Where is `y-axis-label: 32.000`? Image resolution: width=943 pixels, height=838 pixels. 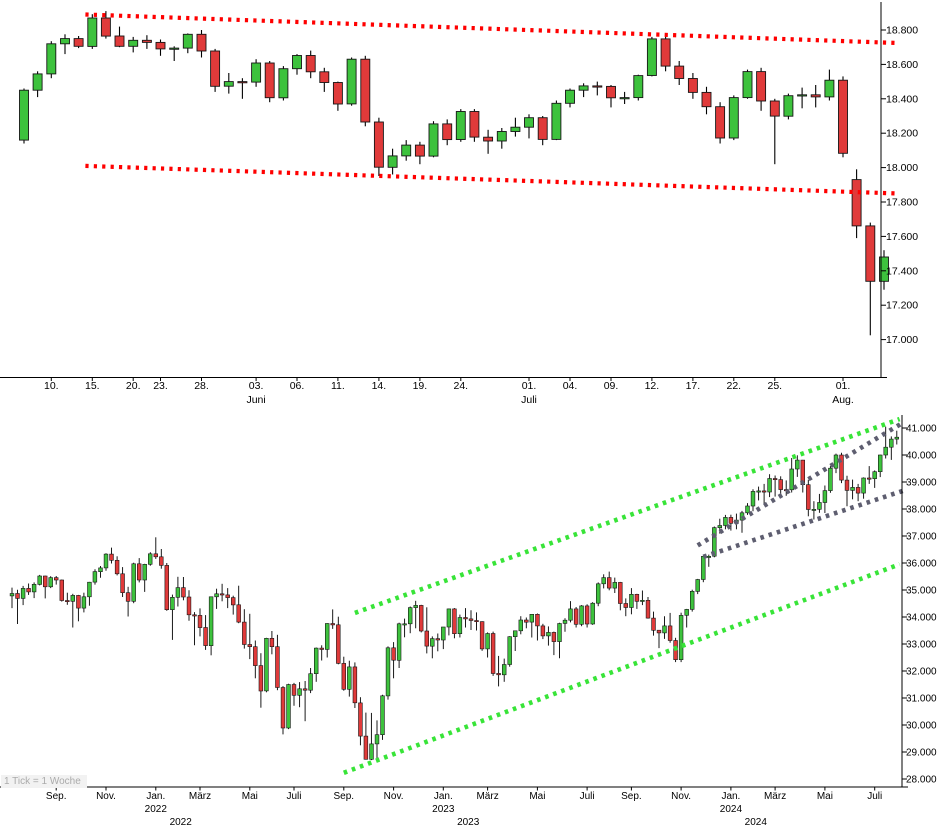 y-axis-label: 32.000 is located at coordinates (921, 672).